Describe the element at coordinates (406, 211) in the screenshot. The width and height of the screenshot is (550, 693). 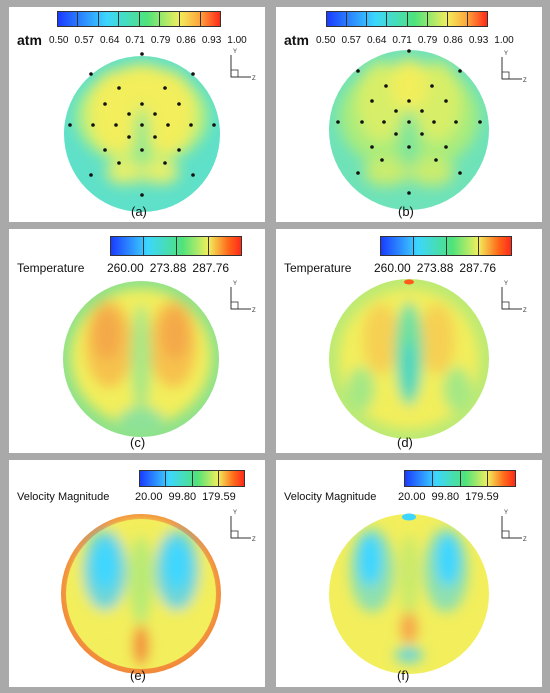
I see `caption-b: (b)` at that location.